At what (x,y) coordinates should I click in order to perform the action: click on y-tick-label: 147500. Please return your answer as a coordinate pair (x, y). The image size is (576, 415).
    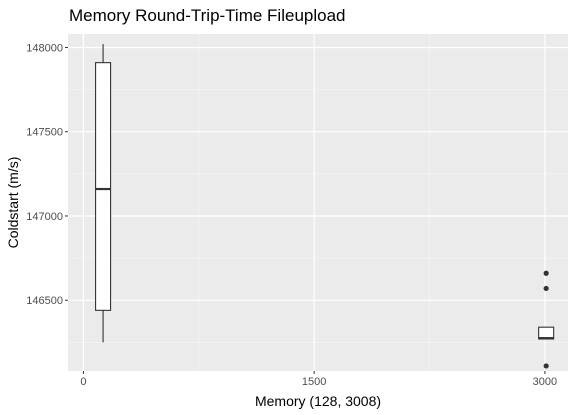
    Looking at the image, I should click on (44, 133).